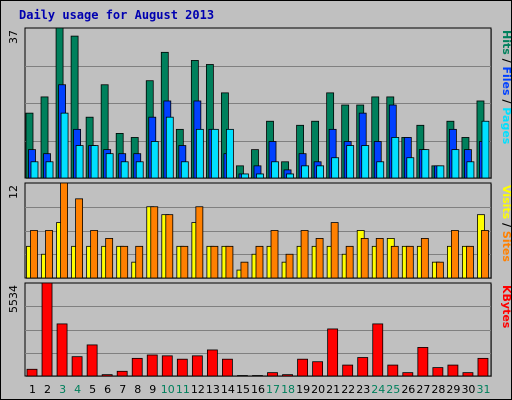  Describe the element at coordinates (213, 389) in the screenshot. I see `x-tick-label: 13` at that location.